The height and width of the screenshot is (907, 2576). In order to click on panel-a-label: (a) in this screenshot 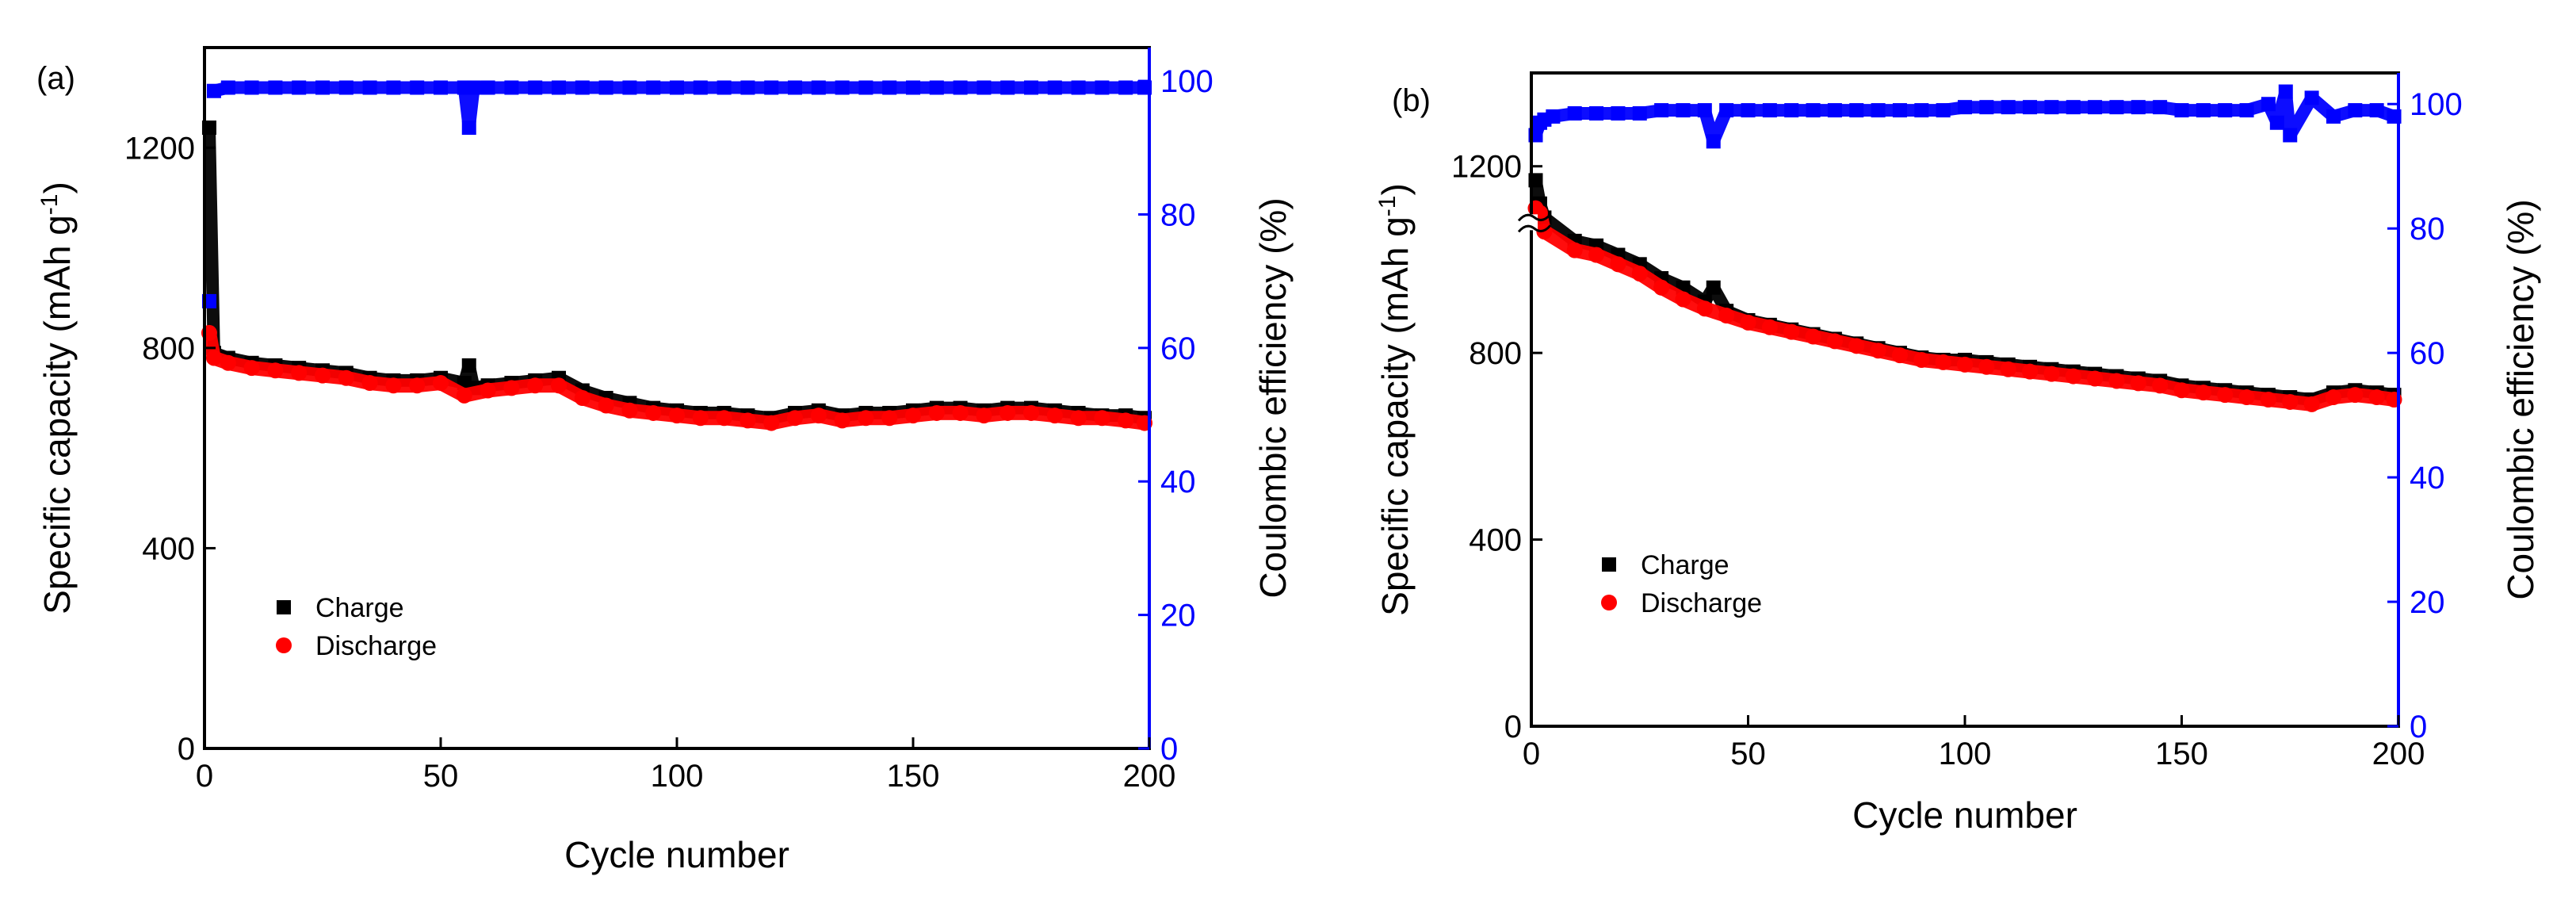, I will do `click(55, 78)`.